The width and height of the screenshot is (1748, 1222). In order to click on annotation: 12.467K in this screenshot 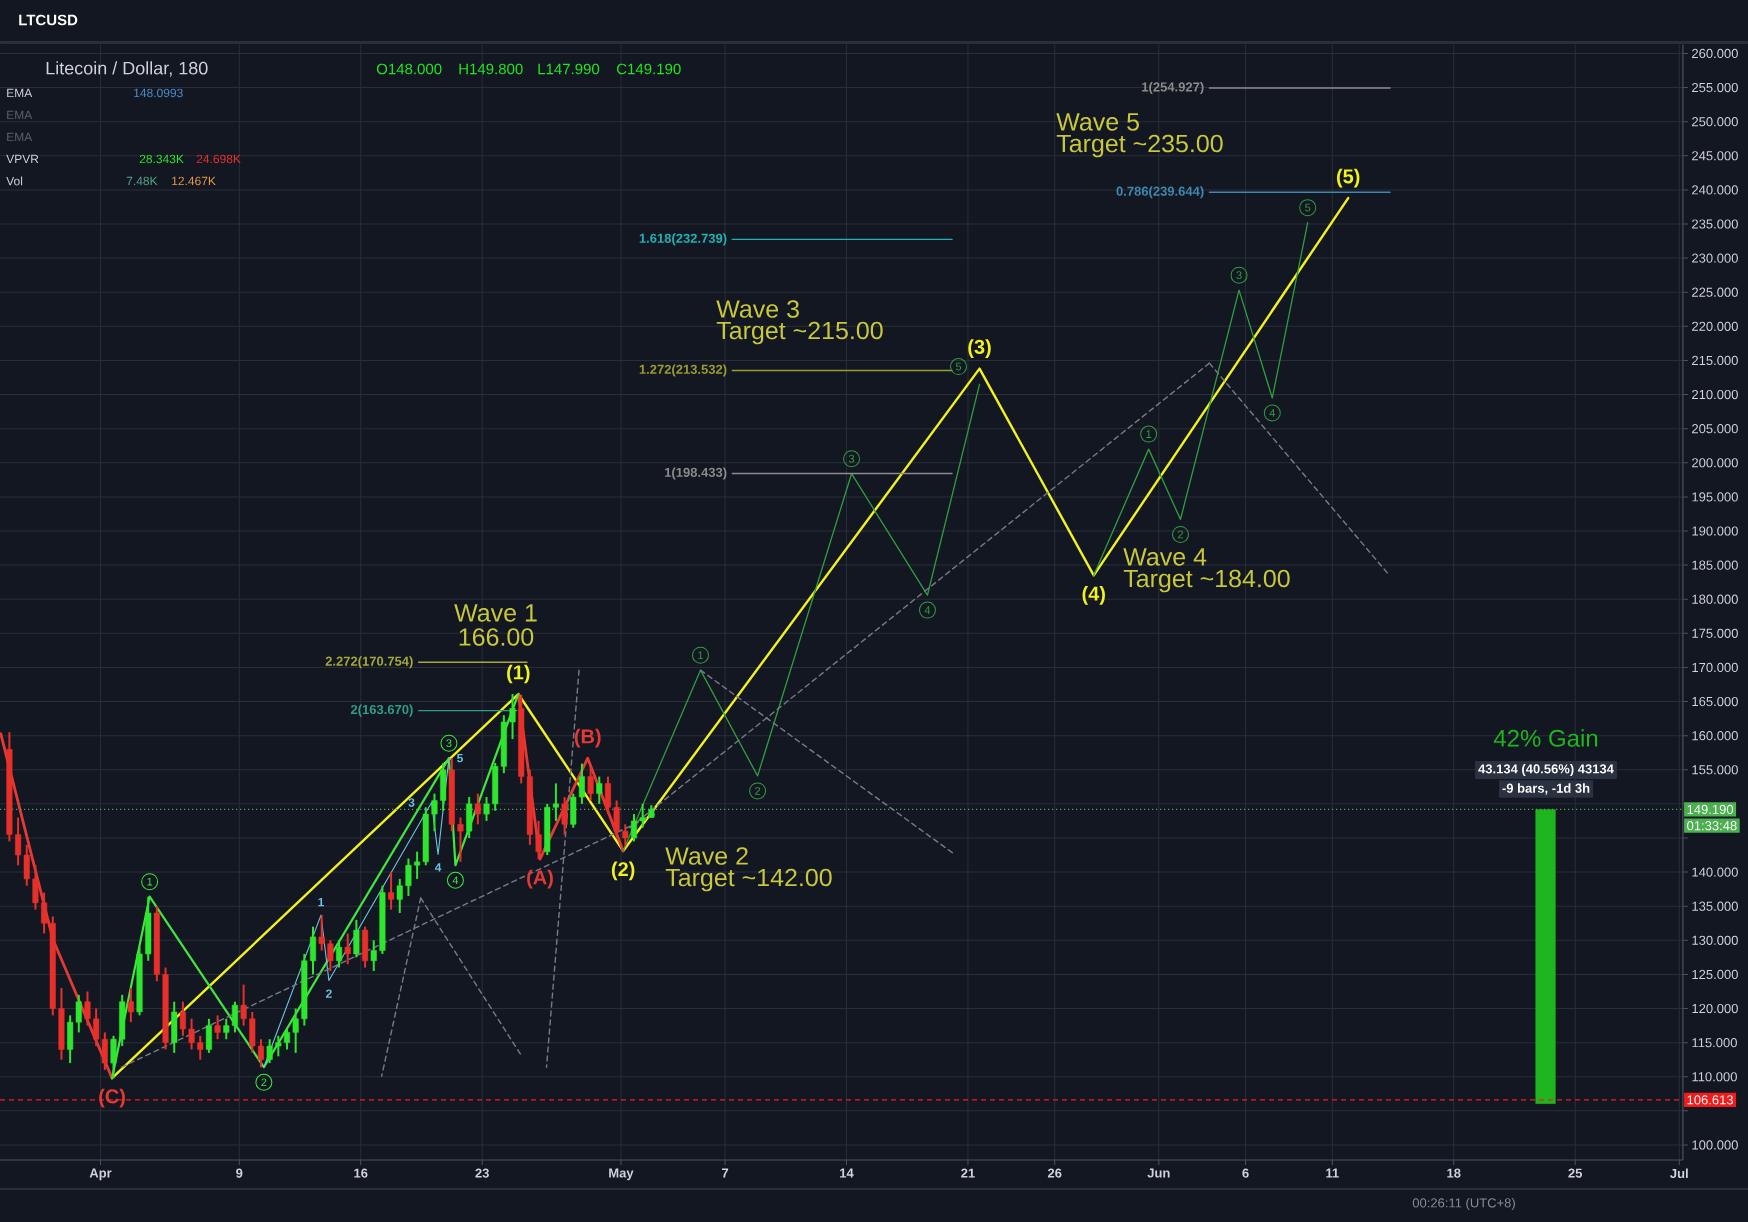, I will do `click(194, 181)`.